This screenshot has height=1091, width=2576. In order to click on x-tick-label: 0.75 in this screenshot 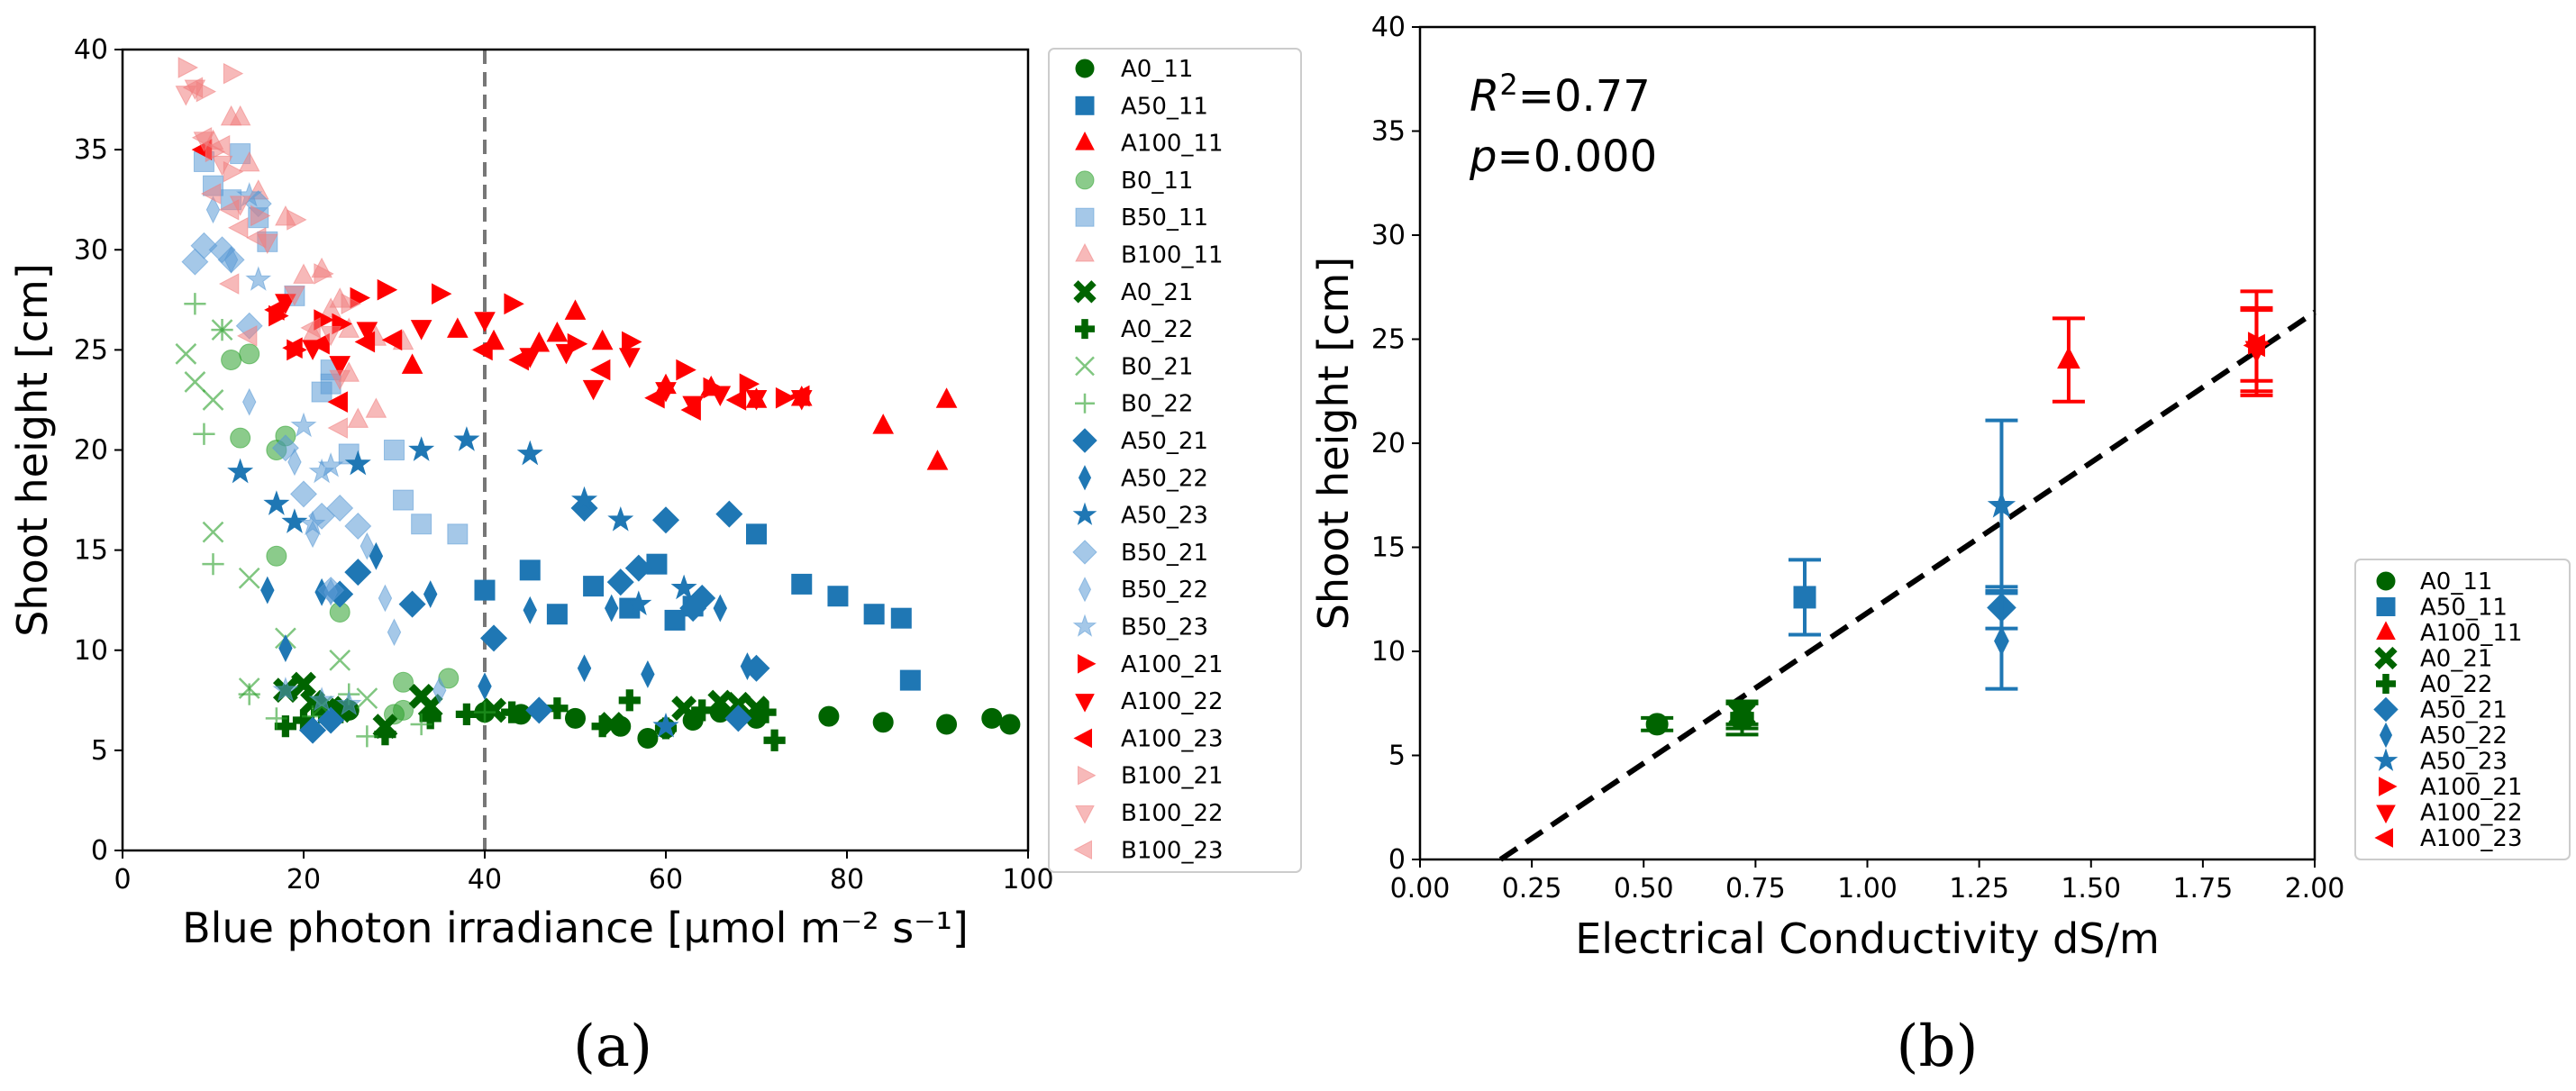, I will do `click(1755, 889)`.